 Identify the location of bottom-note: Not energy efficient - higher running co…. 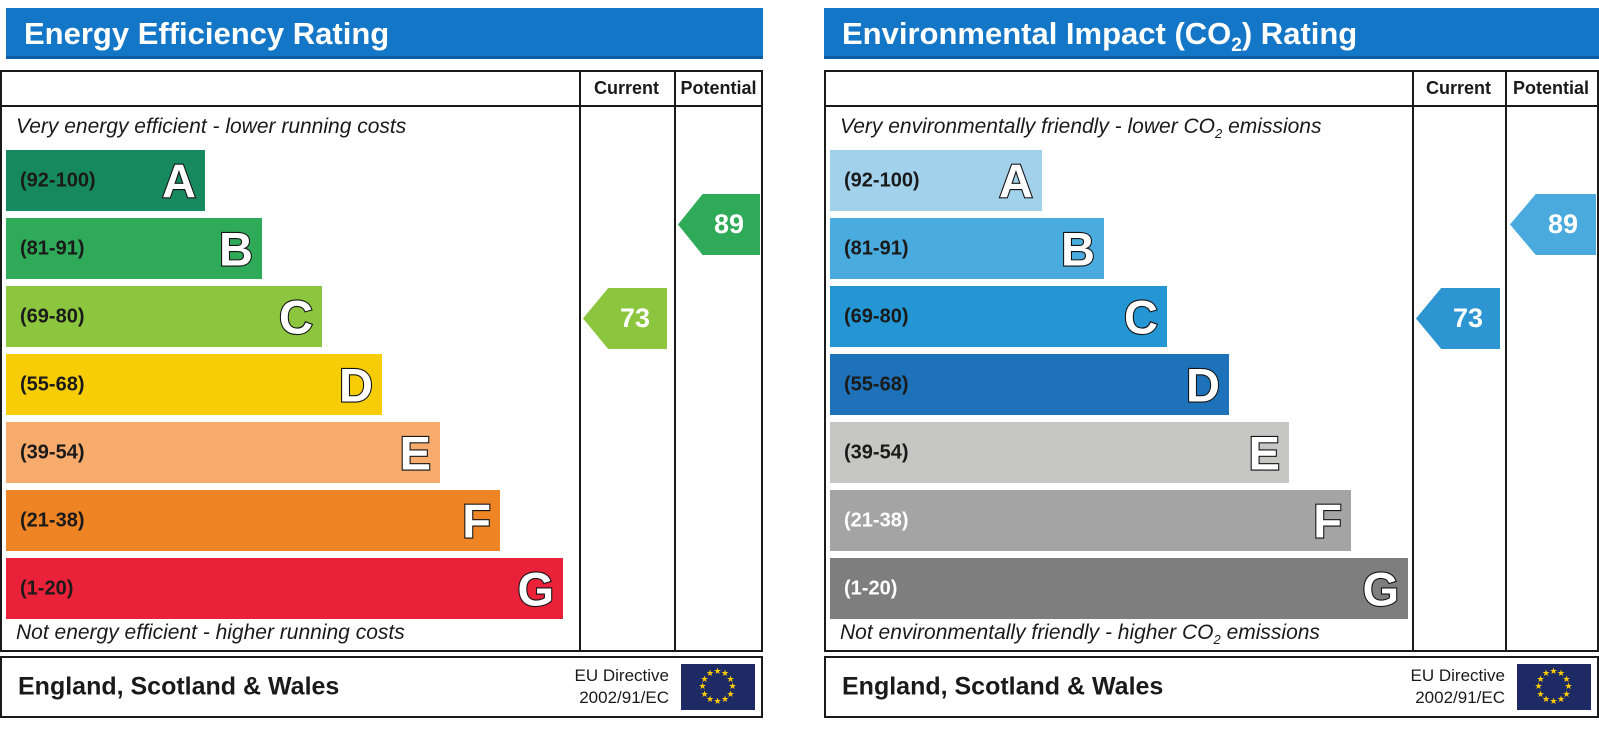
(210, 632).